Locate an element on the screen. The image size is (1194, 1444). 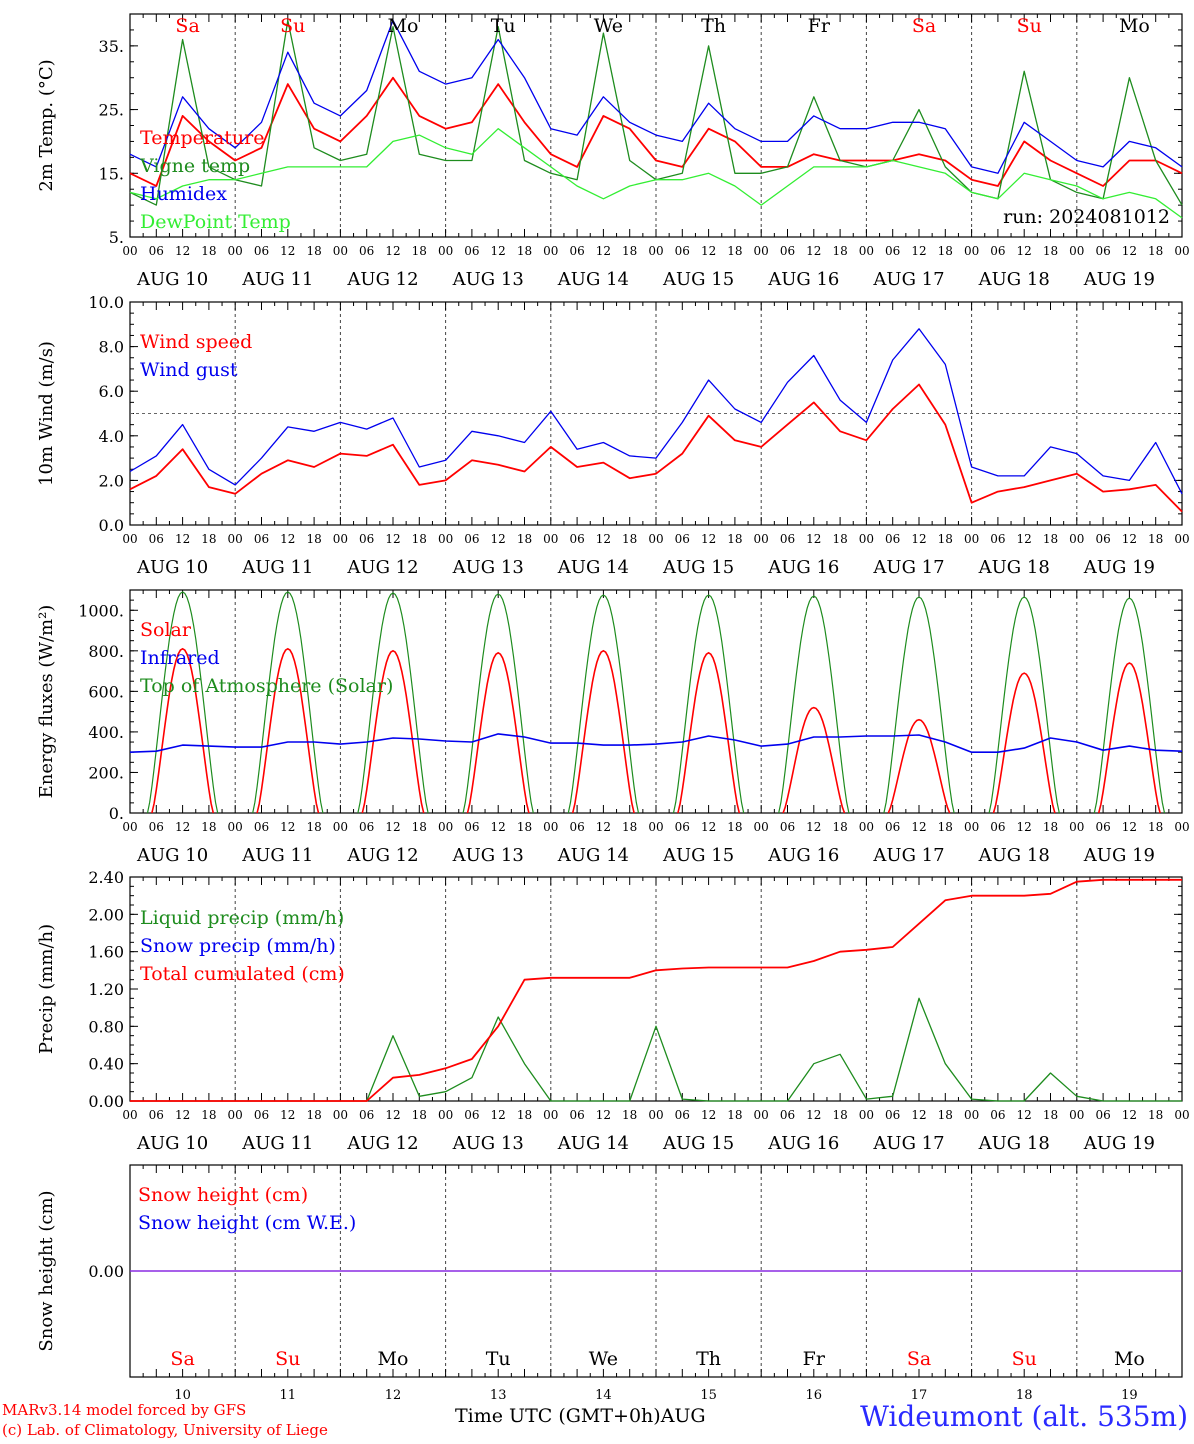
weekday-label: Su is located at coordinates (1024, 1359).